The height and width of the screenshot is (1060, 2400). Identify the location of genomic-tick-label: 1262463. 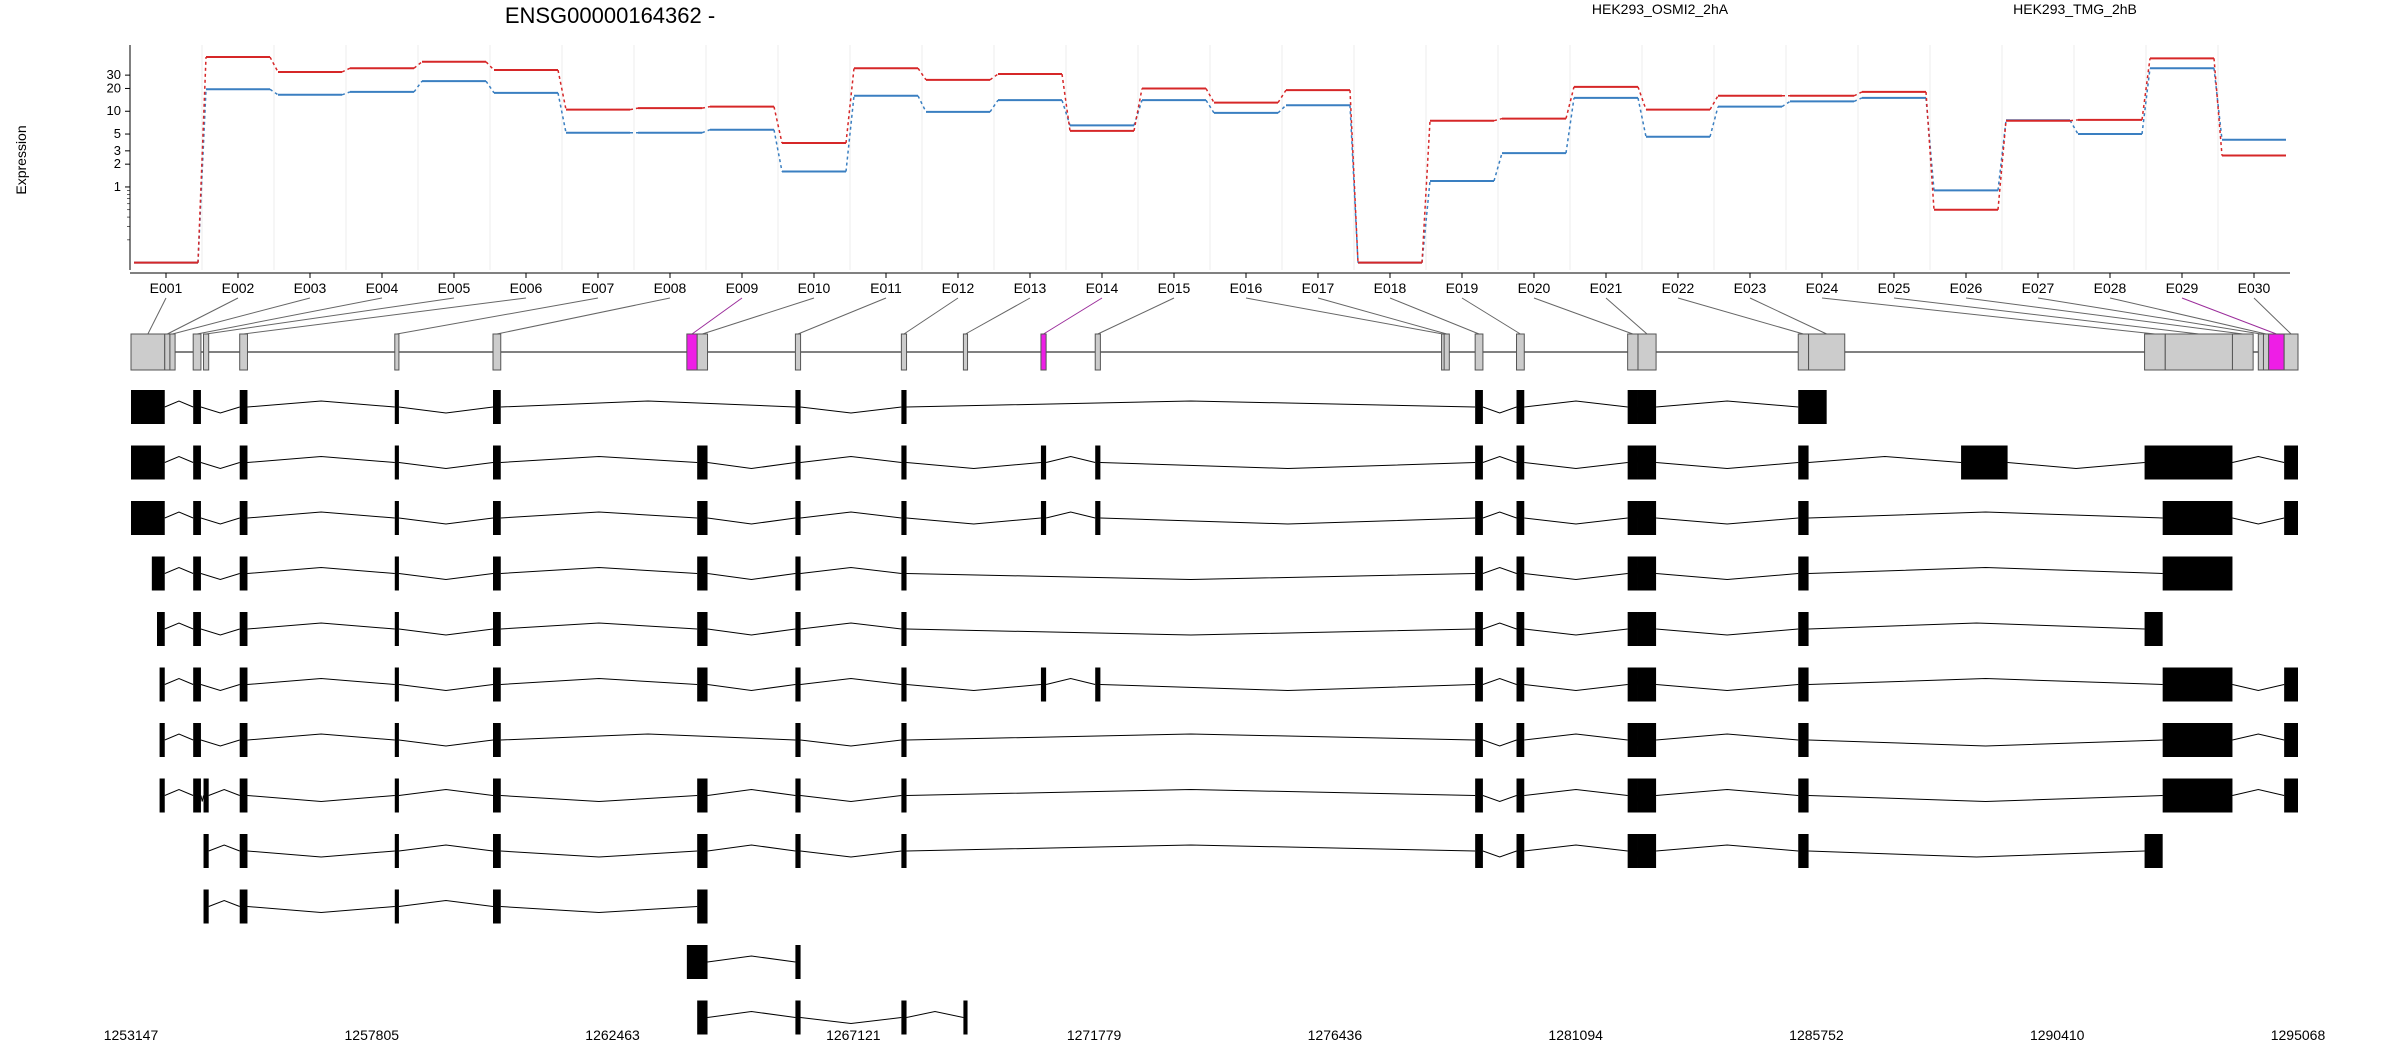
(612, 1035).